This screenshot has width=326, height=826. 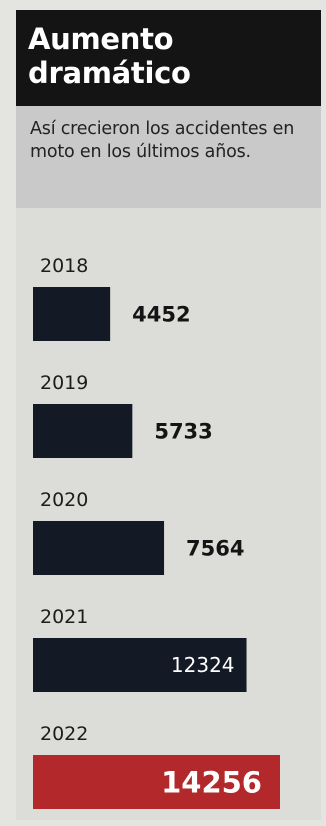 What do you see at coordinates (156, 782) in the screenshot?
I see `bar-highlight` at bounding box center [156, 782].